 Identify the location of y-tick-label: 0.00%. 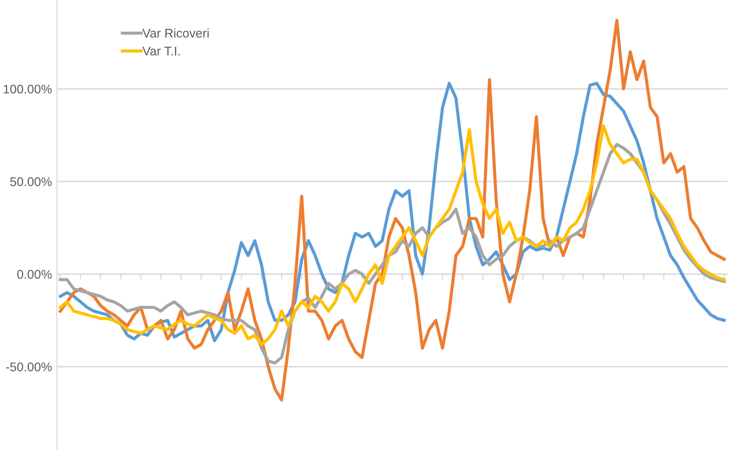
(34, 274).